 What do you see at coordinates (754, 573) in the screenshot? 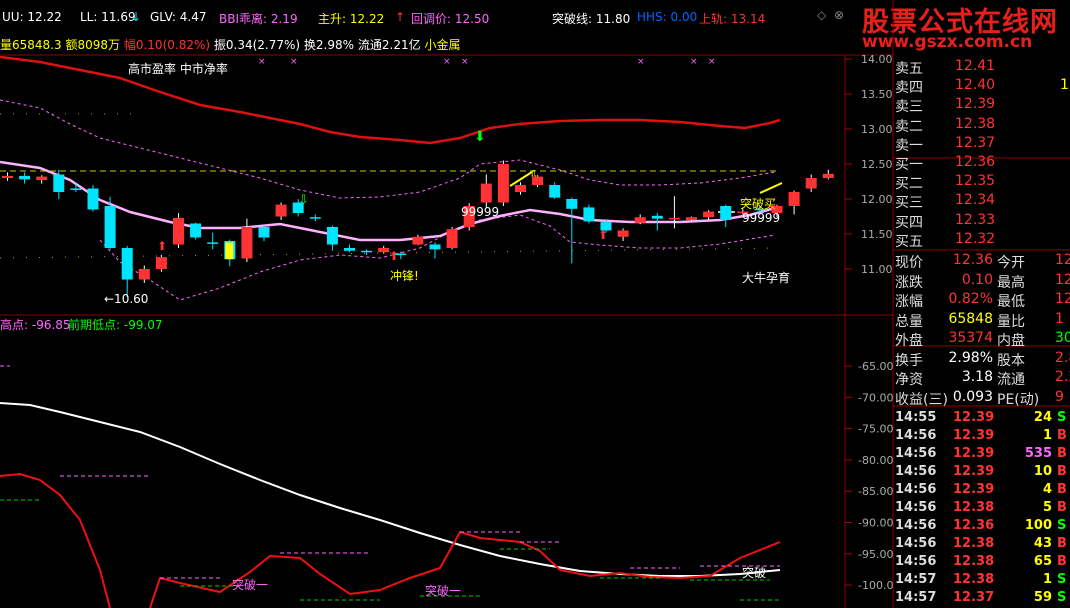
I see `tupo3-label: 突破` at bounding box center [754, 573].